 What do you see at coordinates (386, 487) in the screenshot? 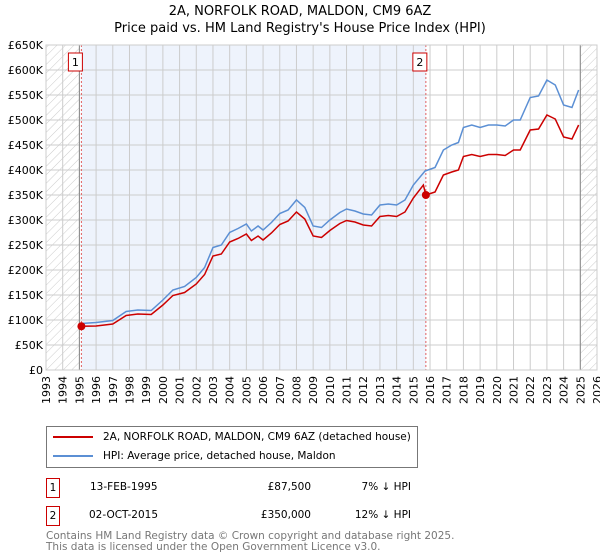
I see `sale-hpi-diff: 7% ↓ HPI` at bounding box center [386, 487].